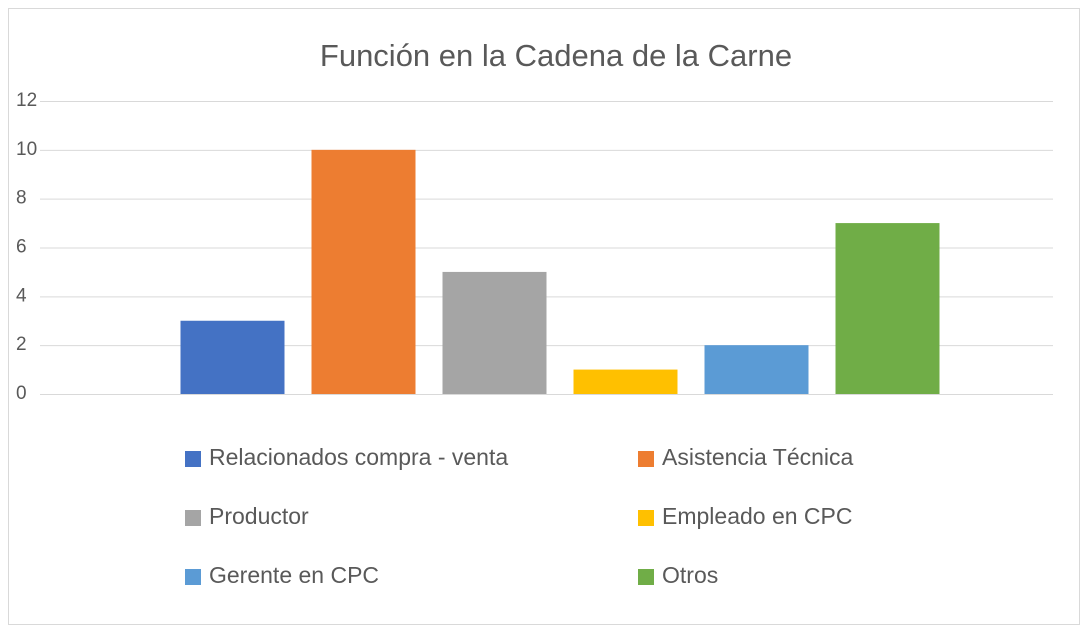 This screenshot has width=1088, height=633. What do you see at coordinates (26, 149) in the screenshot?
I see `y-tick-label: 10` at bounding box center [26, 149].